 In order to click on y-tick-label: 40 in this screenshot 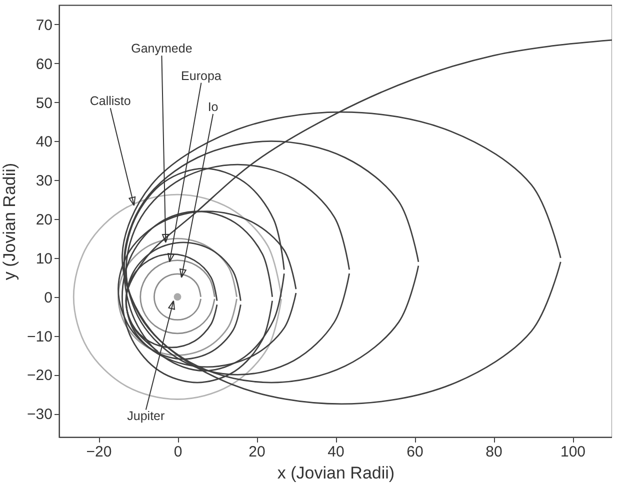, I will do `click(44, 142)`.